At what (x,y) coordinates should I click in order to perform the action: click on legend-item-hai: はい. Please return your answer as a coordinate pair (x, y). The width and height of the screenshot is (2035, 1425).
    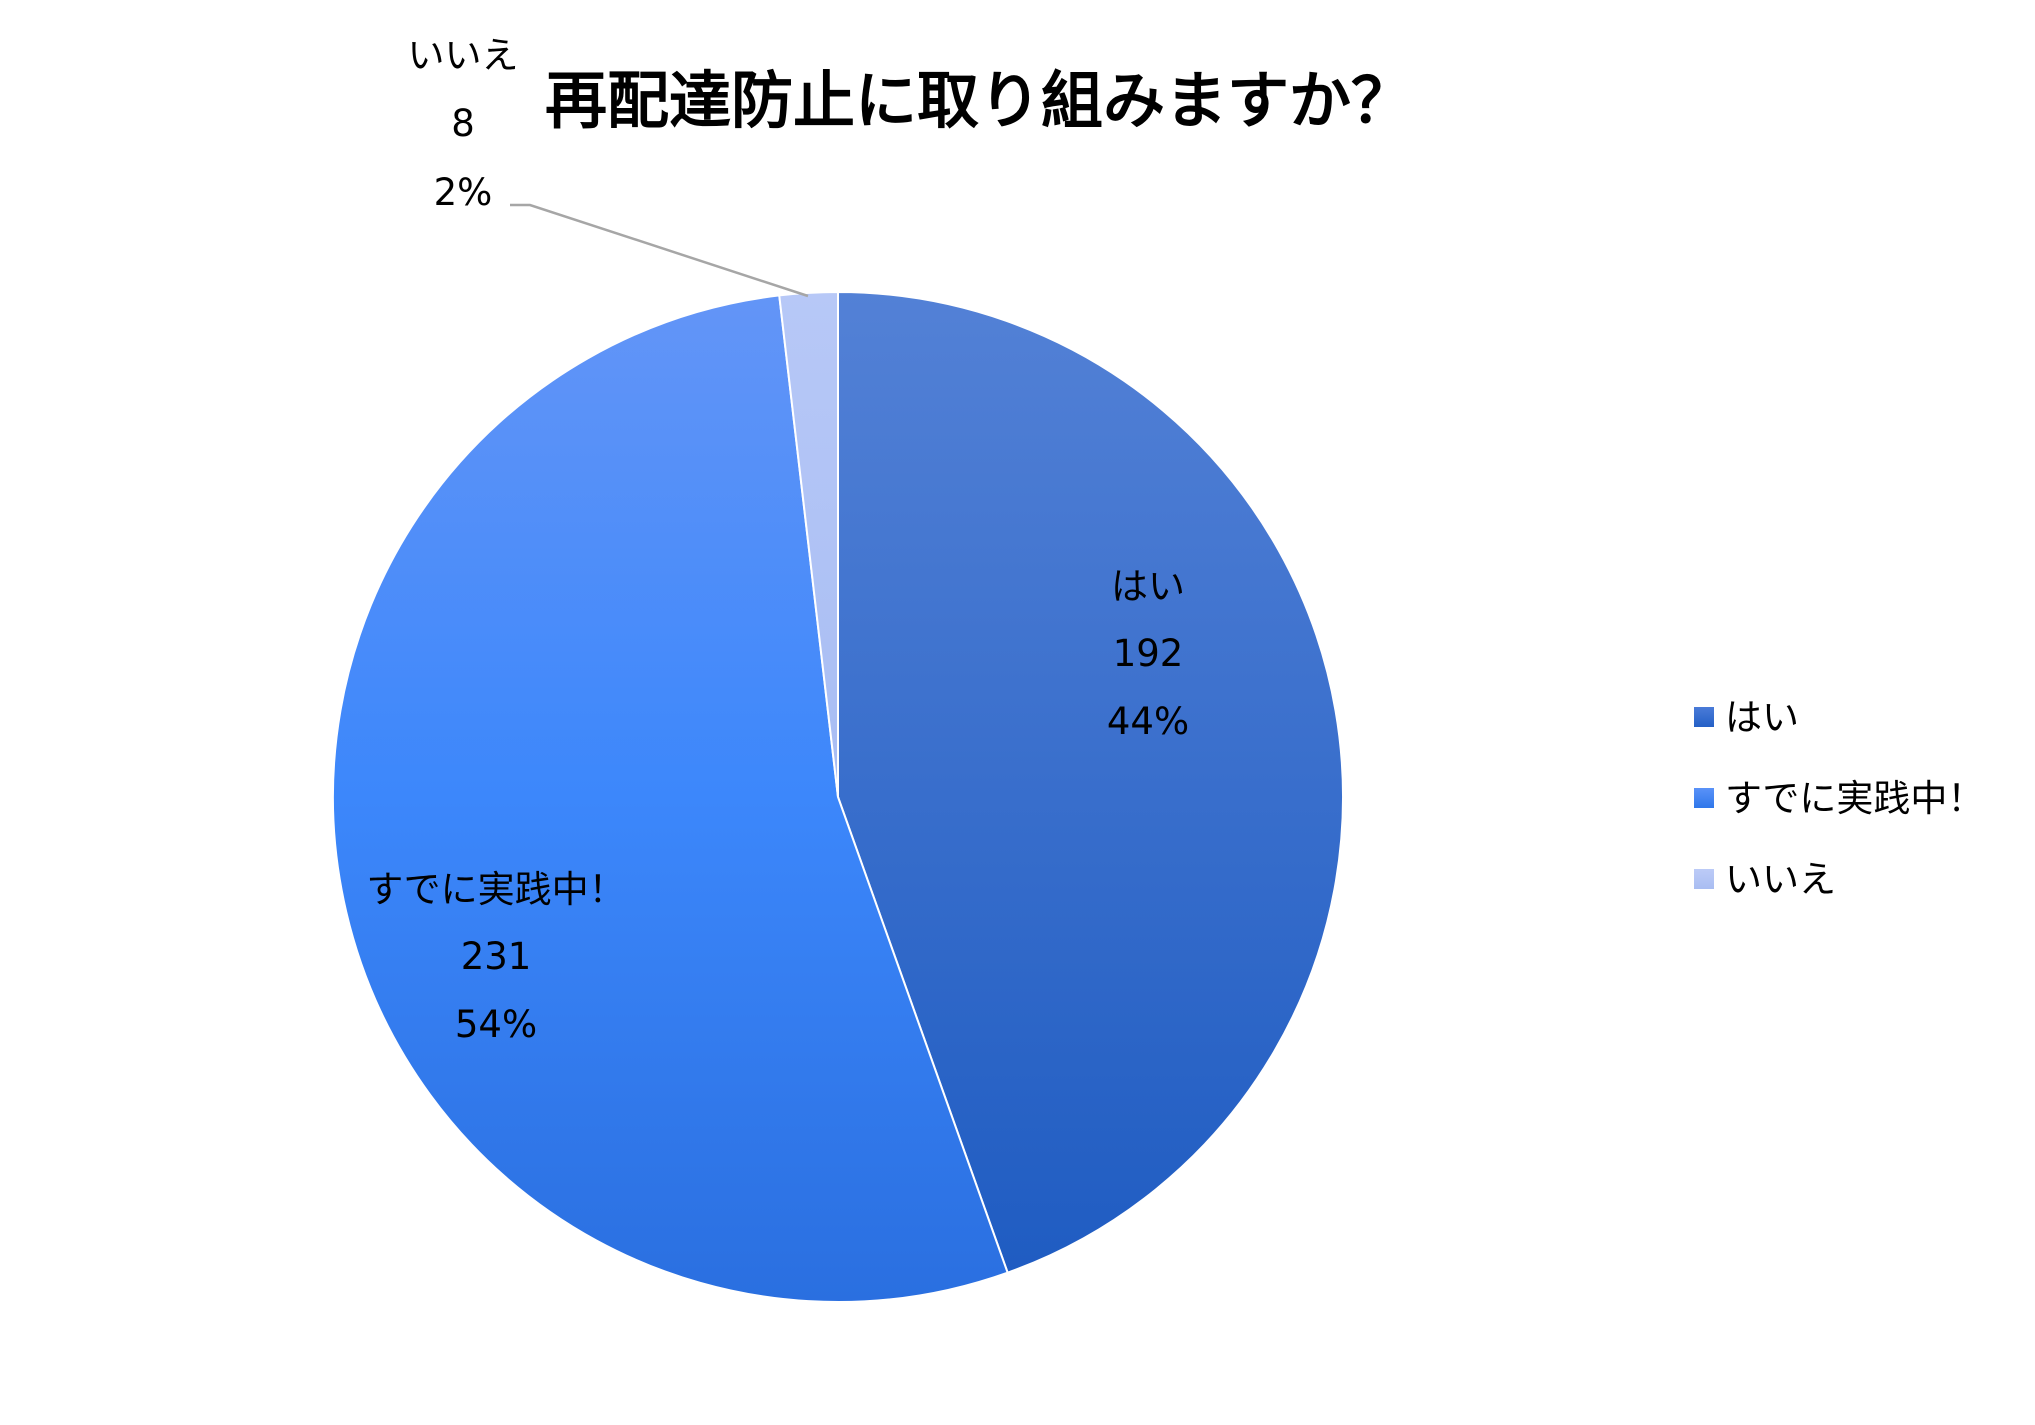
    Looking at the image, I should click on (1746, 717).